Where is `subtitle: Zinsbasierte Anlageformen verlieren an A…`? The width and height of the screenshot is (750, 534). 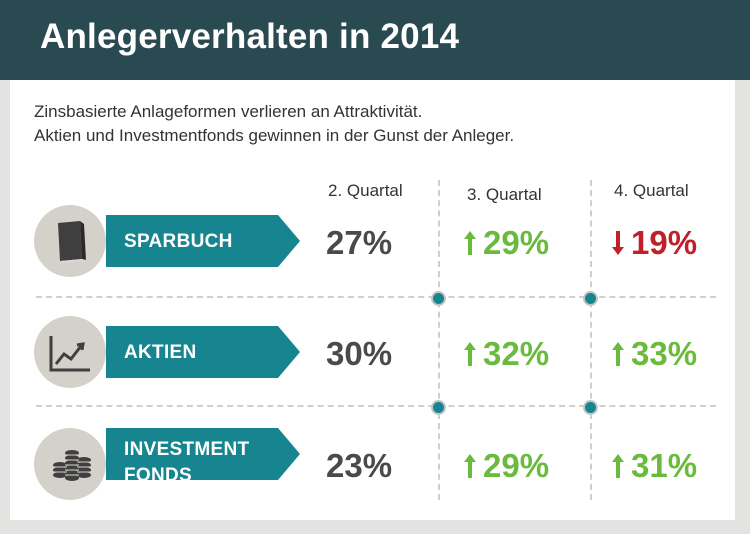
subtitle: Zinsbasierte Anlageformen verlieren an A… is located at coordinates (274, 124).